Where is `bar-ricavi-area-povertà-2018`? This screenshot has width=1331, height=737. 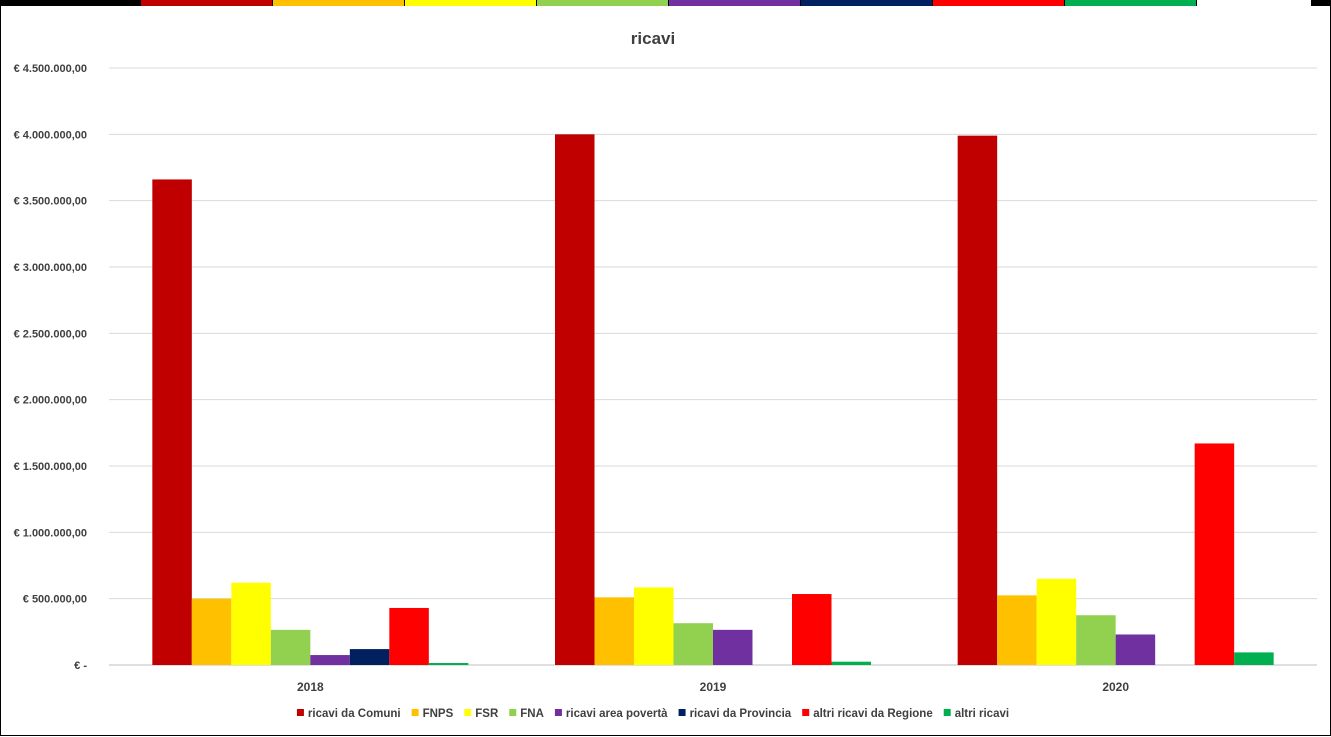
bar-ricavi-area-povertà-2018 is located at coordinates (330, 660).